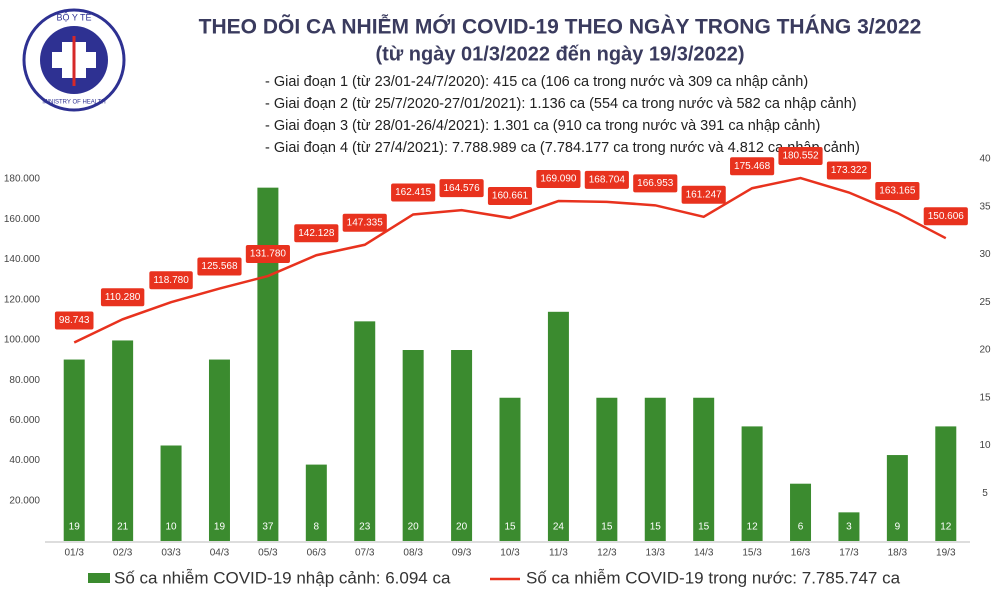  Describe the element at coordinates (898, 527) in the screenshot. I see `bar-label: 9` at that location.